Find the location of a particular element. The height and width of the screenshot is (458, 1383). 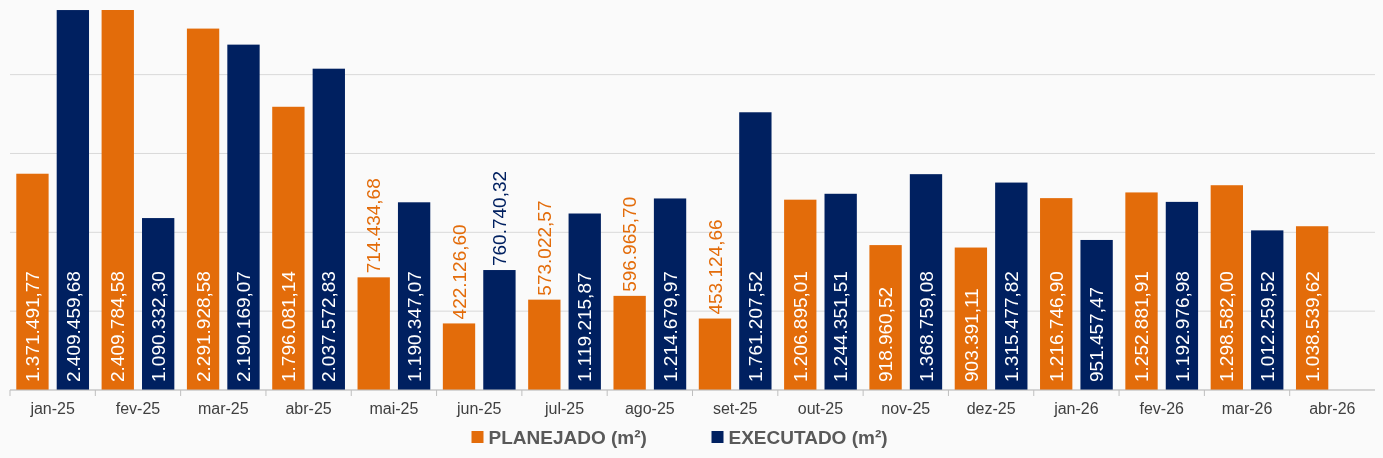

data-label: 760.740,32 is located at coordinates (500, 218).